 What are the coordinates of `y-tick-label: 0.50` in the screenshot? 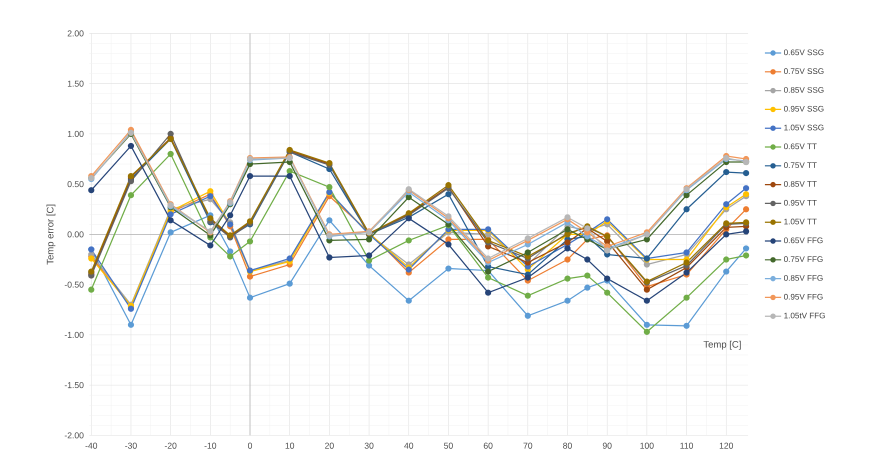 It's located at (76, 184).